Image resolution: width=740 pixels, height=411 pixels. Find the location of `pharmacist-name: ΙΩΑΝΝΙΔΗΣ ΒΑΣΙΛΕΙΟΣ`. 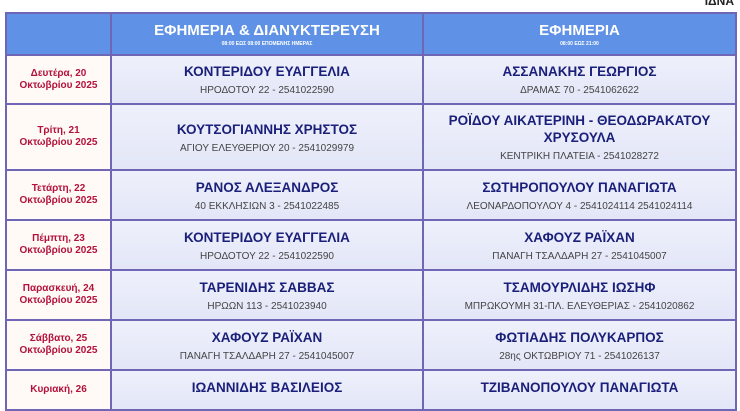

pharmacist-name: ΙΩΑΝΝΙΔΗΣ ΒΑΣΙΛΕΙΟΣ is located at coordinates (267, 387).